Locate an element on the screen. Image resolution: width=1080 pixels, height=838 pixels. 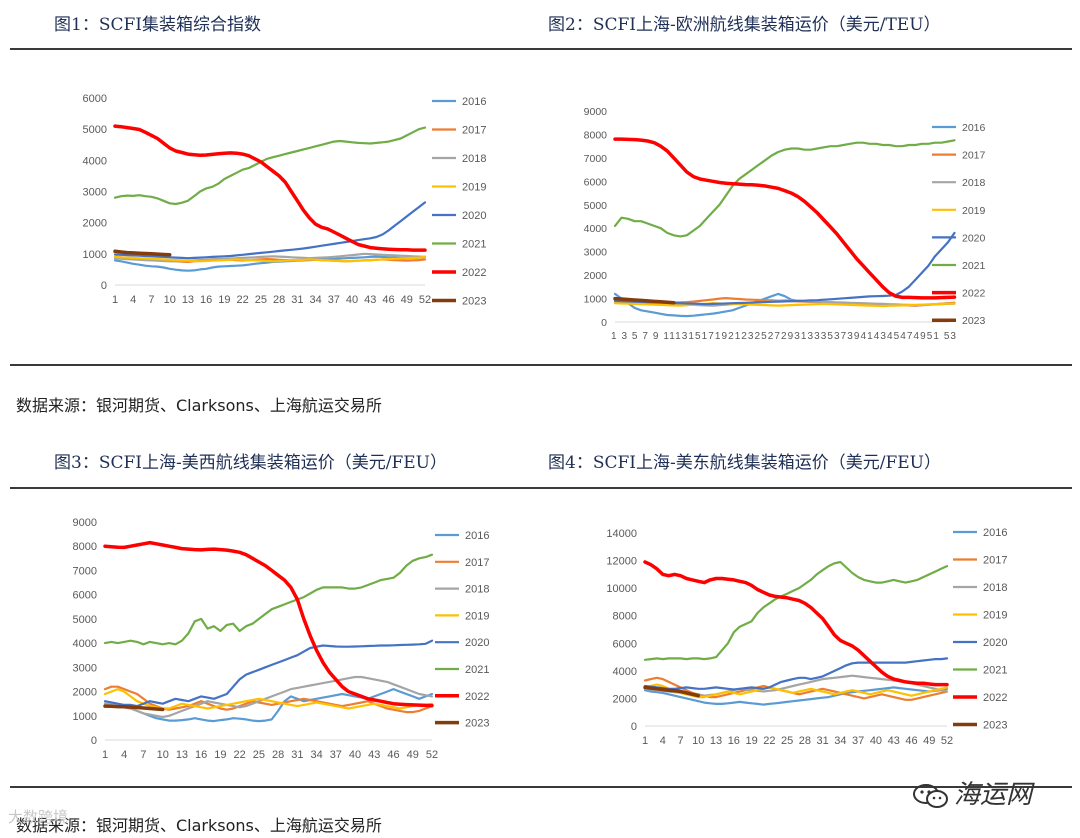
x-tick-label: 22 is located at coordinates (243, 300).